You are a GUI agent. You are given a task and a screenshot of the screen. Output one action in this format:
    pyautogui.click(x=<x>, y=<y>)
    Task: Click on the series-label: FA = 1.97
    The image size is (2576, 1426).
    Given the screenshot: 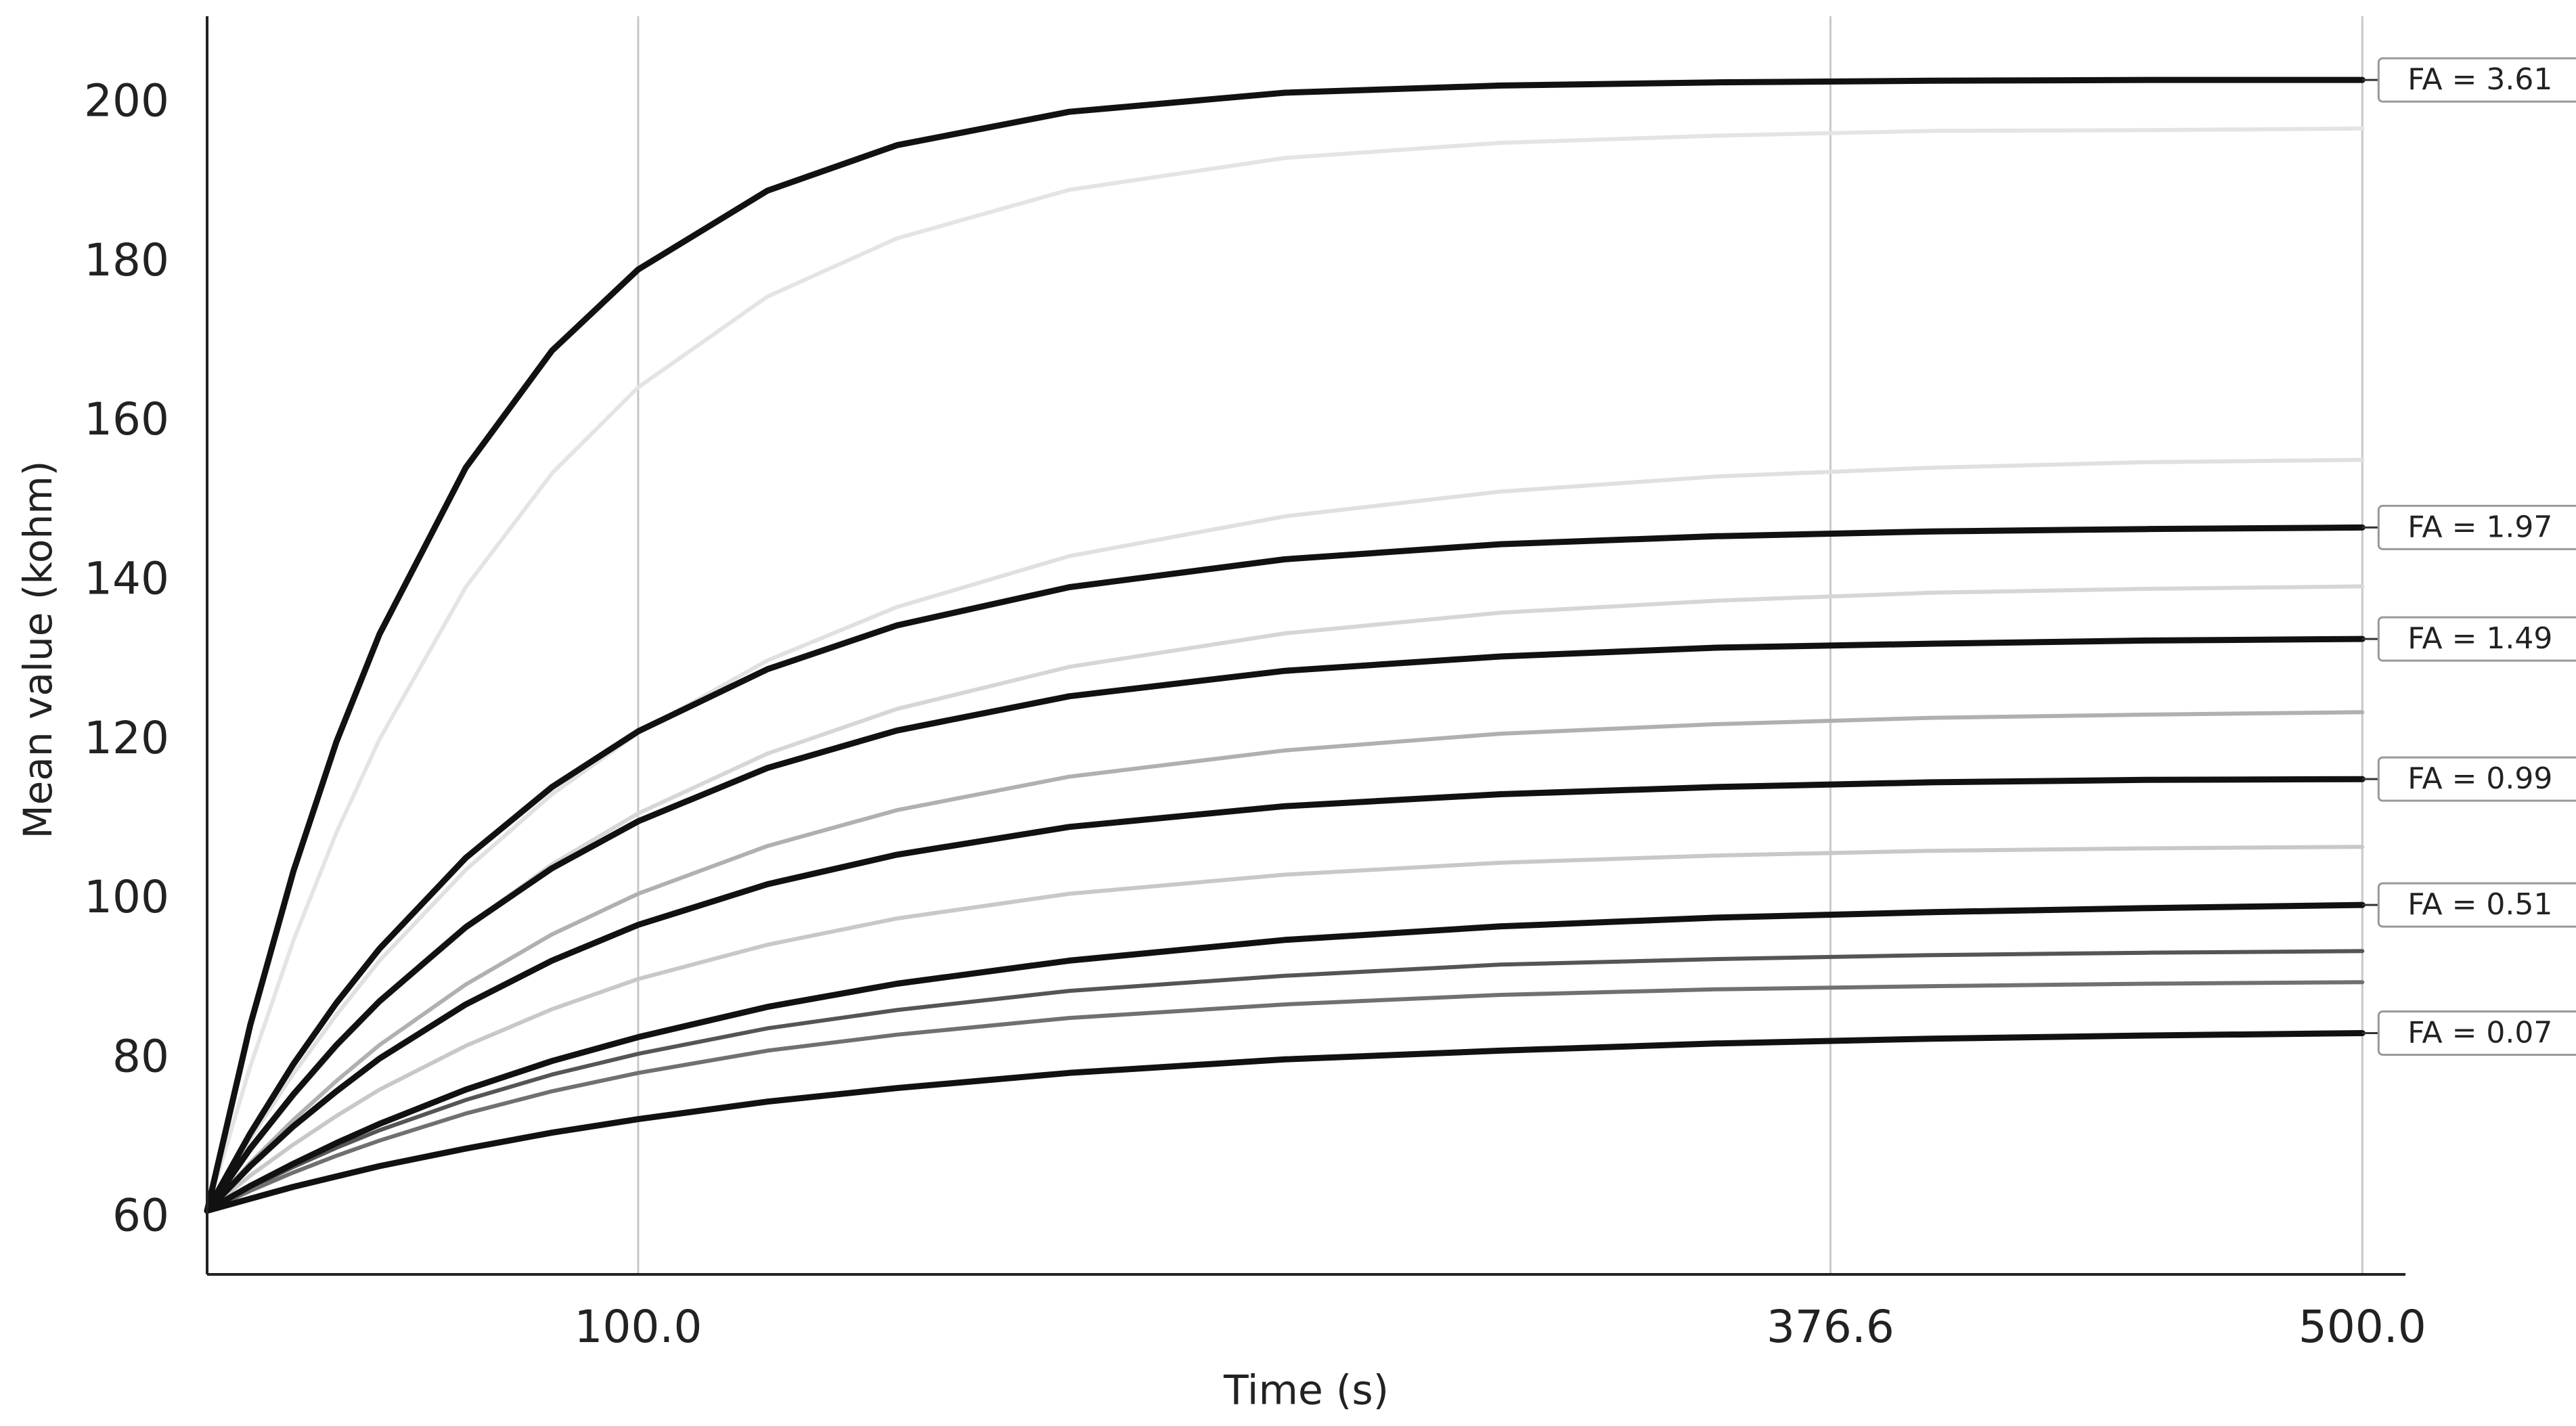 What is the action you would take?
    pyautogui.click(x=2469, y=527)
    